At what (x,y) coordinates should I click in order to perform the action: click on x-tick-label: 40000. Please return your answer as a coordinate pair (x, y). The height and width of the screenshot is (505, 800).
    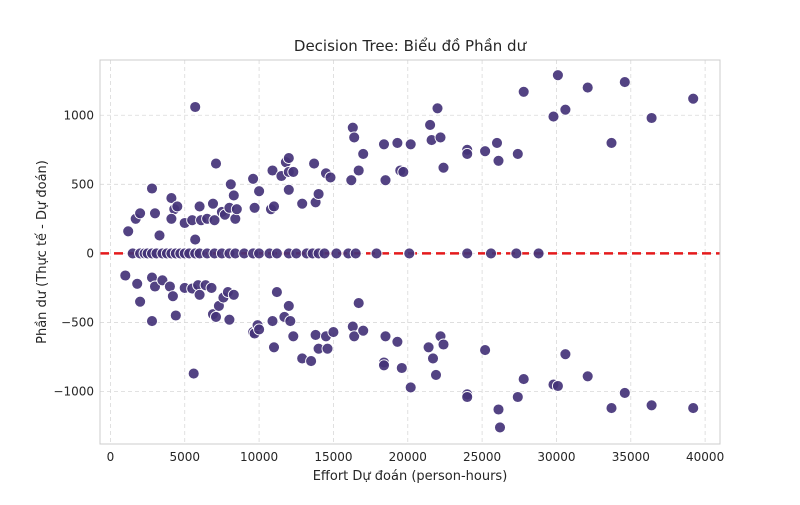
    Looking at the image, I should click on (705, 457).